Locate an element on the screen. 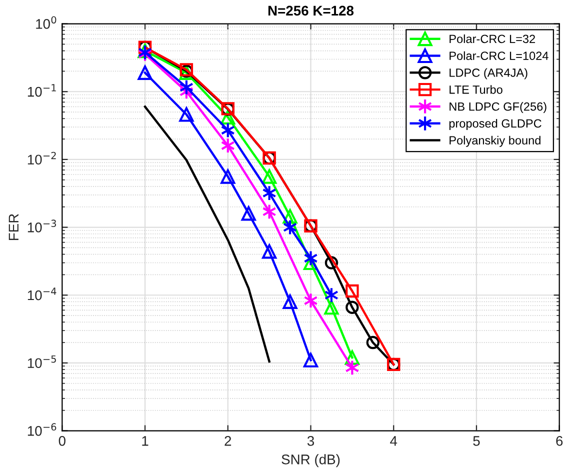 The image size is (565, 476). legend-label: NB LDPC GF(256) is located at coordinates (498, 108).